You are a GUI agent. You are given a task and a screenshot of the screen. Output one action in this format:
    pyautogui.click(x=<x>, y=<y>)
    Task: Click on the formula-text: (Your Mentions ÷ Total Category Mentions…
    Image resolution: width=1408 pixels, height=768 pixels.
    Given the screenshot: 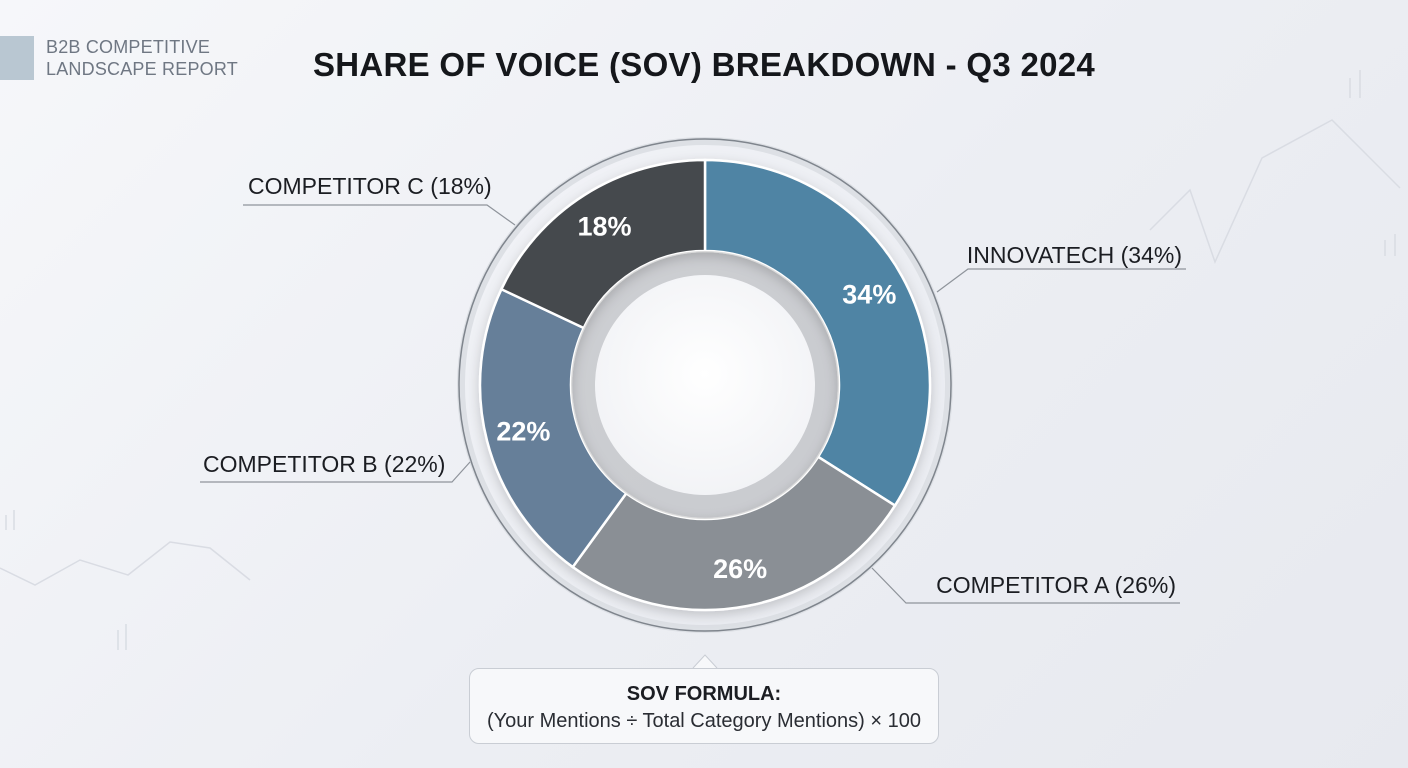 What is the action you would take?
    pyautogui.click(x=704, y=721)
    